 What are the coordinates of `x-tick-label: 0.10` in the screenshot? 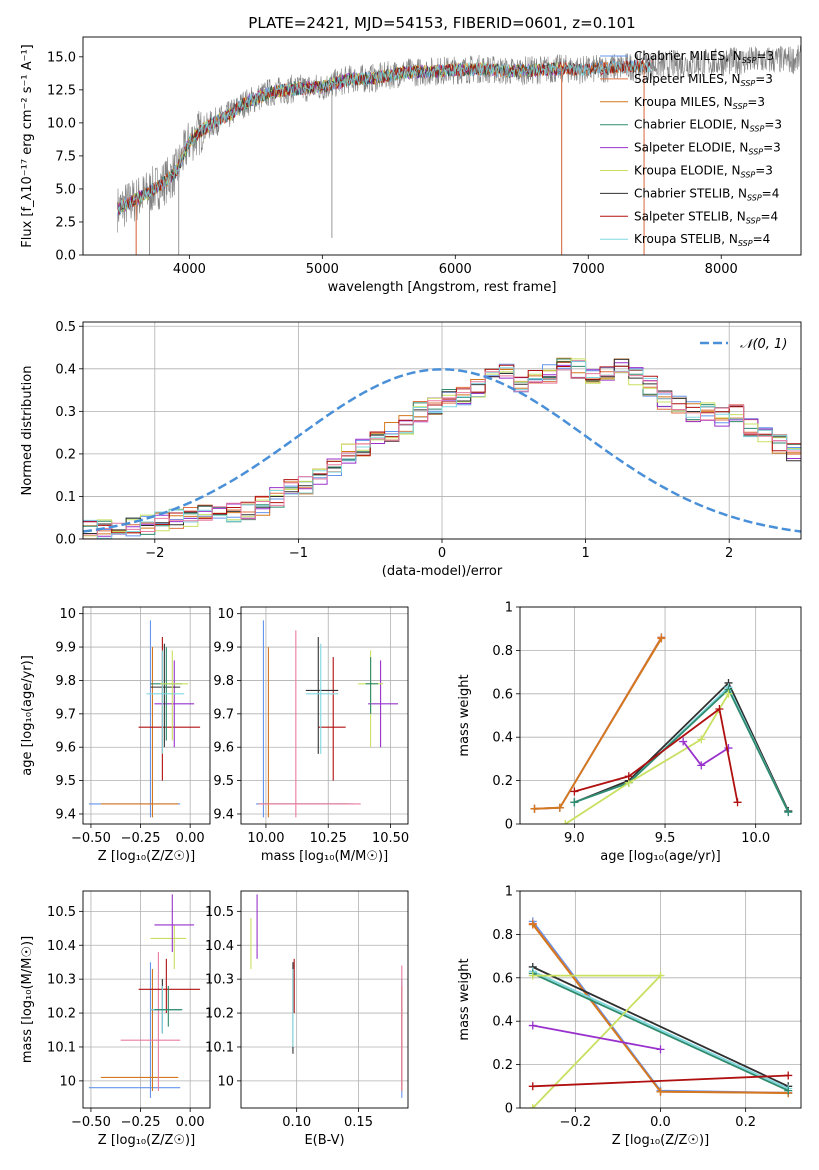 It's located at (296, 1122).